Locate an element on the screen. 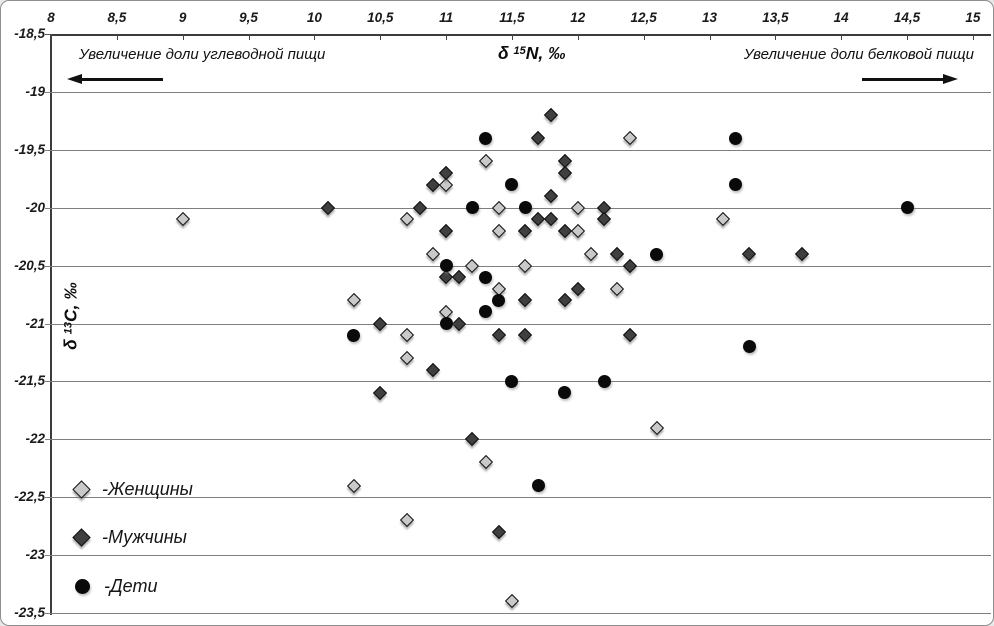 The height and width of the screenshot is (626, 994). y-tick-label: -21,5 is located at coordinates (29, 381).